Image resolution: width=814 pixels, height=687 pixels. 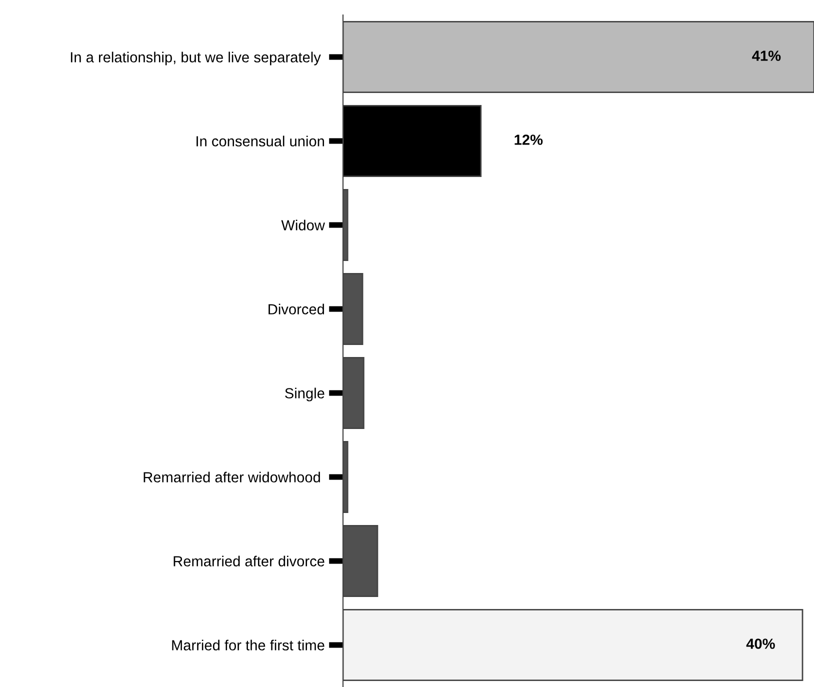 I want to click on y-tick-label: Remarried after widowhood, so click(x=232, y=477).